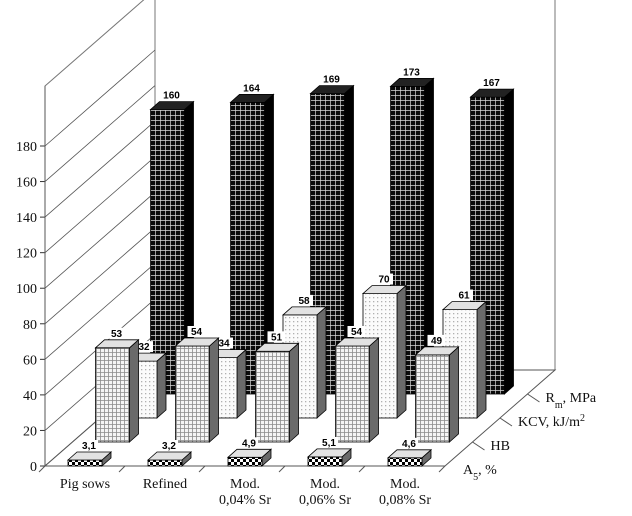  I want to click on bar: 51, so click(277, 387).